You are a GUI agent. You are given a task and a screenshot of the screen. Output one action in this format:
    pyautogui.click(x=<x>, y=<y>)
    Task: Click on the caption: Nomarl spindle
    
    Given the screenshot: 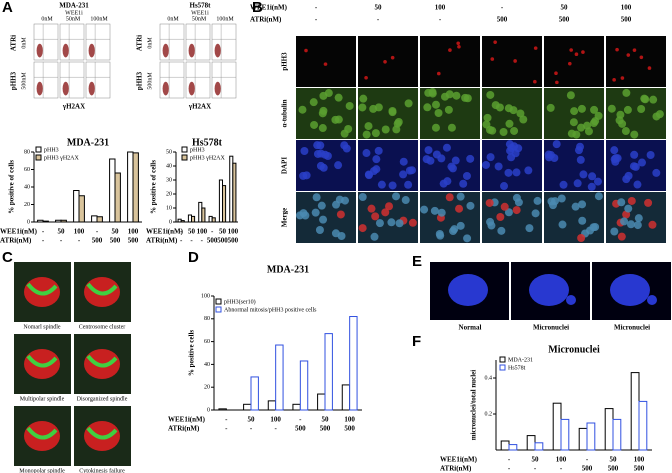 What is the action you would take?
    pyautogui.click(x=41, y=327)
    